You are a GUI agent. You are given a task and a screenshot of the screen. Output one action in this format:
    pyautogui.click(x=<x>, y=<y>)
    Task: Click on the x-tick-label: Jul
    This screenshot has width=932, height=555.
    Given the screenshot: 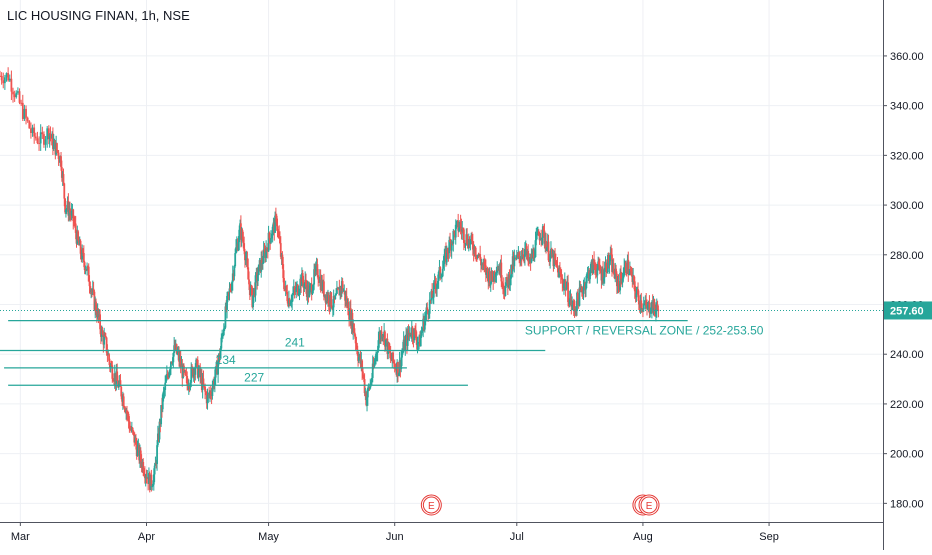 What is the action you would take?
    pyautogui.click(x=517, y=537)
    